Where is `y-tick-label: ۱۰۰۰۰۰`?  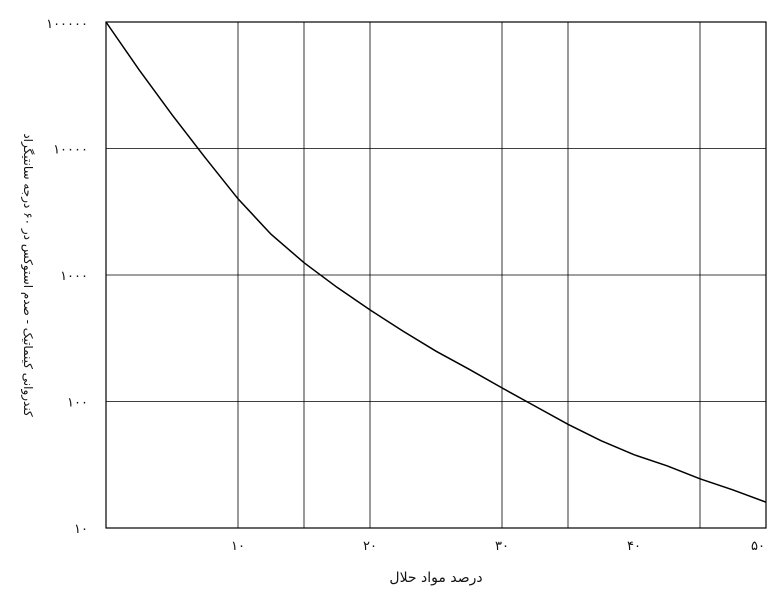 y-tick-label: ۱۰۰۰۰۰ is located at coordinates (67, 24).